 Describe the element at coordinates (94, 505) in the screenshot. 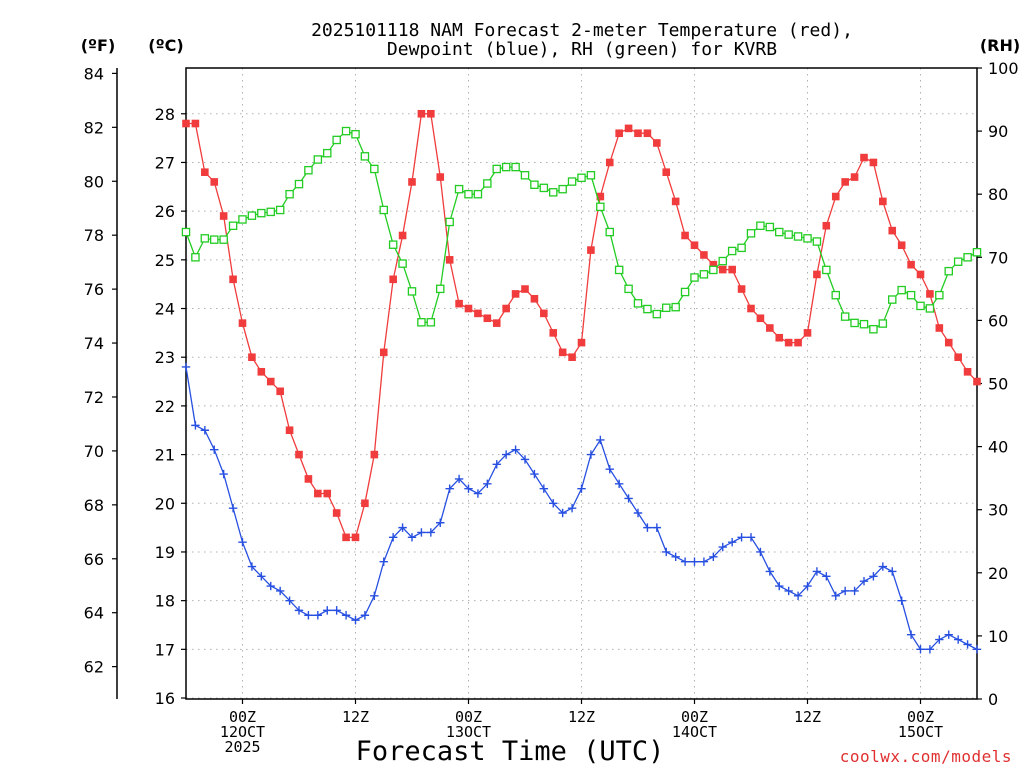

I see `fahrenheit-tick-label: 68` at that location.